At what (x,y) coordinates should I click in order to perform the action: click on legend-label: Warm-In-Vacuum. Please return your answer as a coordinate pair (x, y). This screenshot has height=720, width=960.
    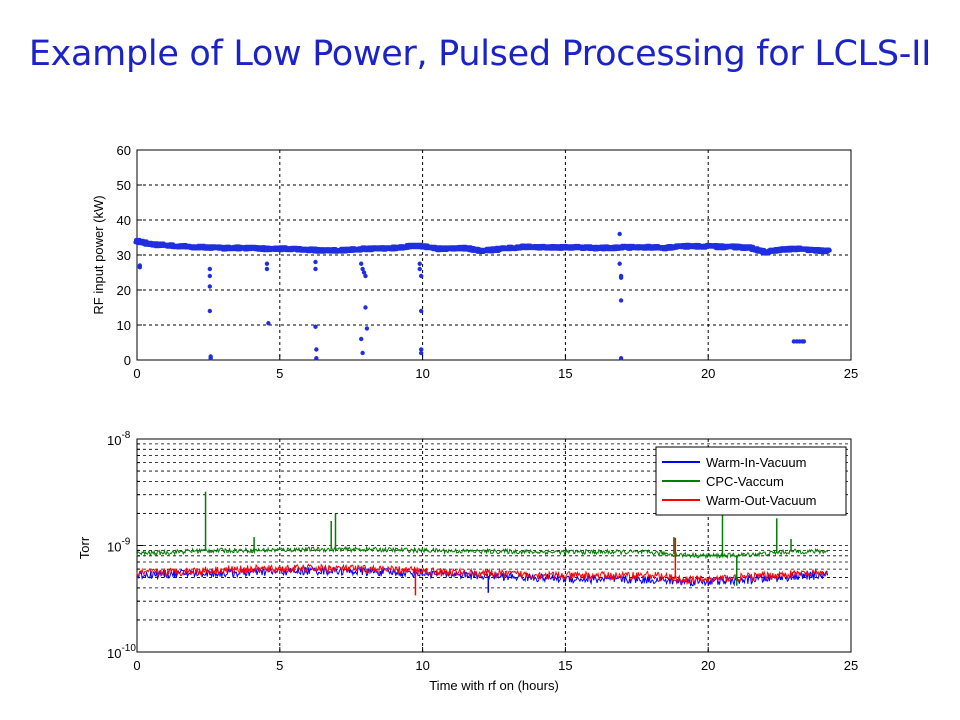
    Looking at the image, I should click on (756, 462).